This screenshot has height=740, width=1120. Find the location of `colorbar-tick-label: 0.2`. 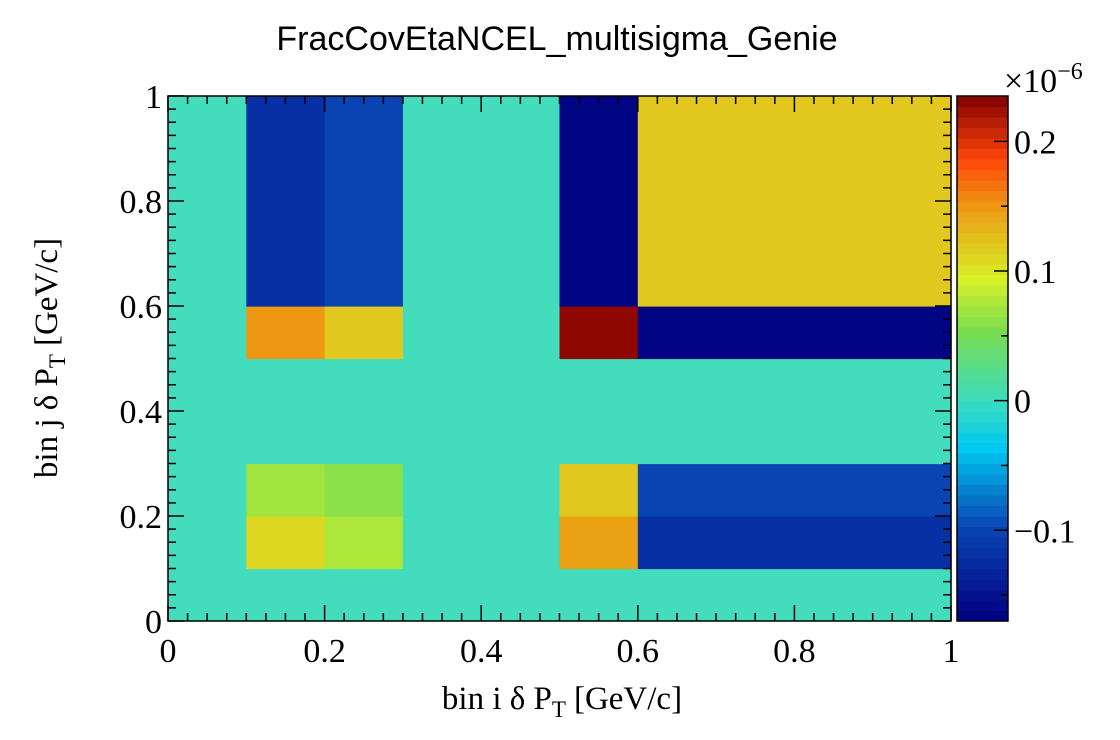

colorbar-tick-label: 0.2 is located at coordinates (1035, 142).